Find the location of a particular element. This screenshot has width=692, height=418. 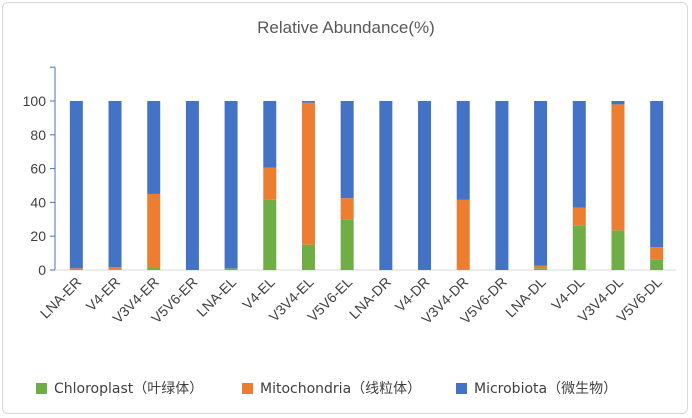

legend-label: Mitochondria（线粒体） is located at coordinates (340, 389).